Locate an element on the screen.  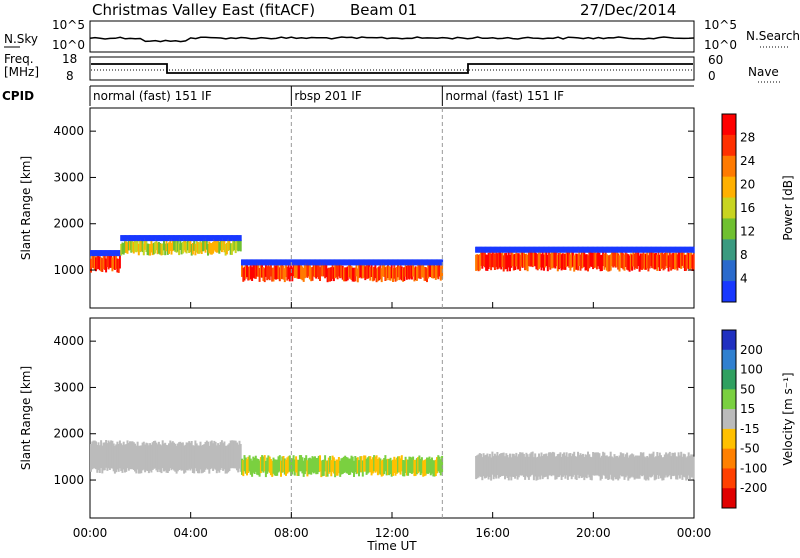
ytick-label: 4000 is located at coordinates (68, 341).